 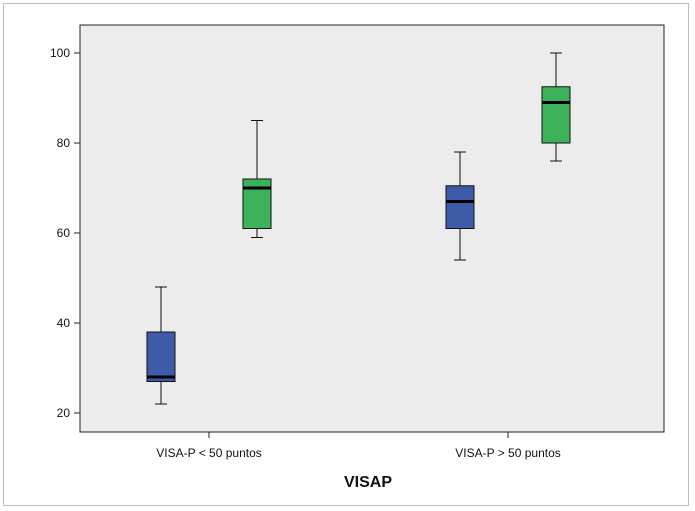 What do you see at coordinates (64, 143) in the screenshot?
I see `y-tick-label: 80` at bounding box center [64, 143].